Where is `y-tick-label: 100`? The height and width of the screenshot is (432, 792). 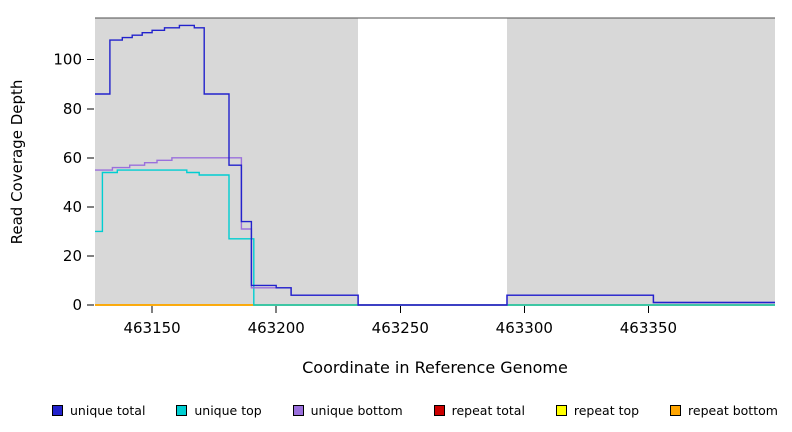
y-tick-label: 100 is located at coordinates (67, 60).